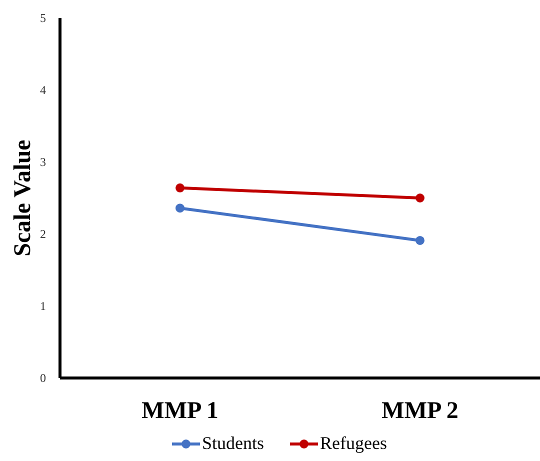 The image size is (540, 461). Describe the element at coordinates (23, 197) in the screenshot. I see `y-axis-title: Scale Value` at that location.